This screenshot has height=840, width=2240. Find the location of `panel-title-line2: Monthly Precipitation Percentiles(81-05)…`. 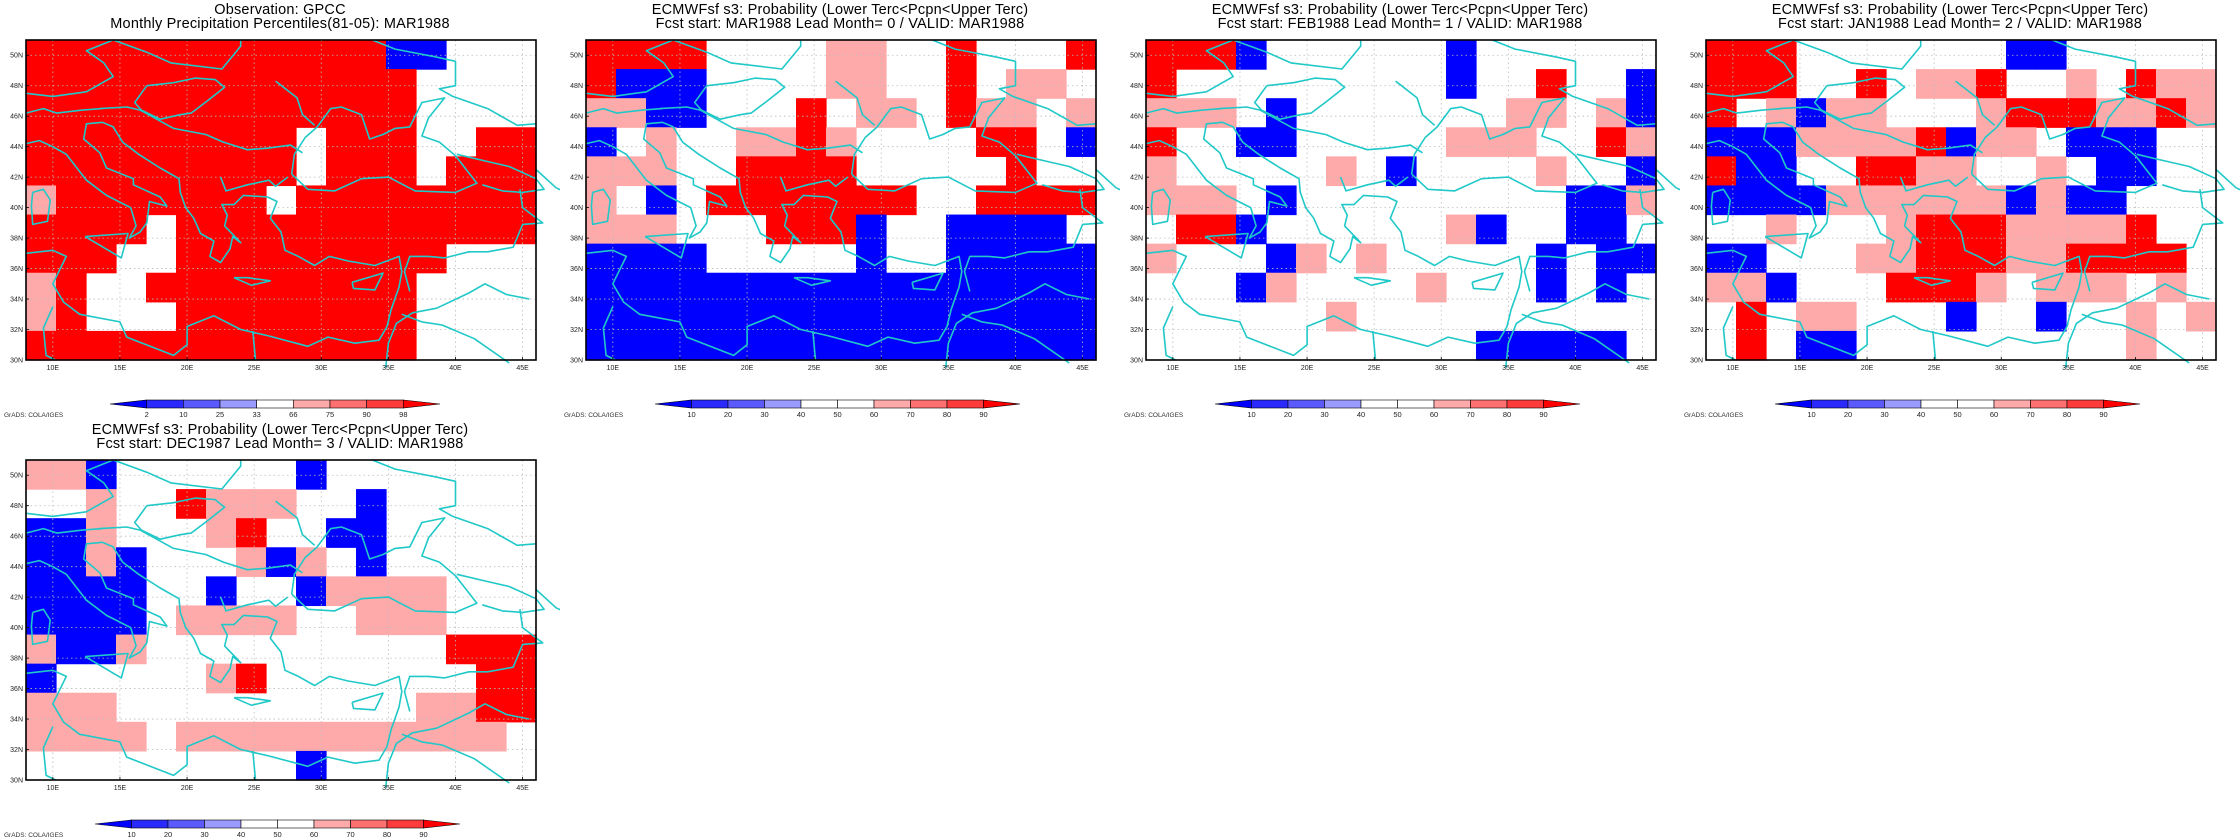

panel-title-line2: Monthly Precipitation Percentiles(81-05)… is located at coordinates (280, 24).